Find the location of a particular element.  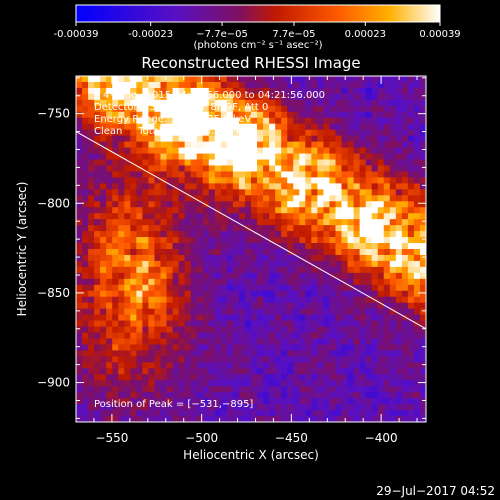

annotation-time-range: 4−Aug−2015 04:11:56.000 to 04:21:56.000 is located at coordinates (214, 95).